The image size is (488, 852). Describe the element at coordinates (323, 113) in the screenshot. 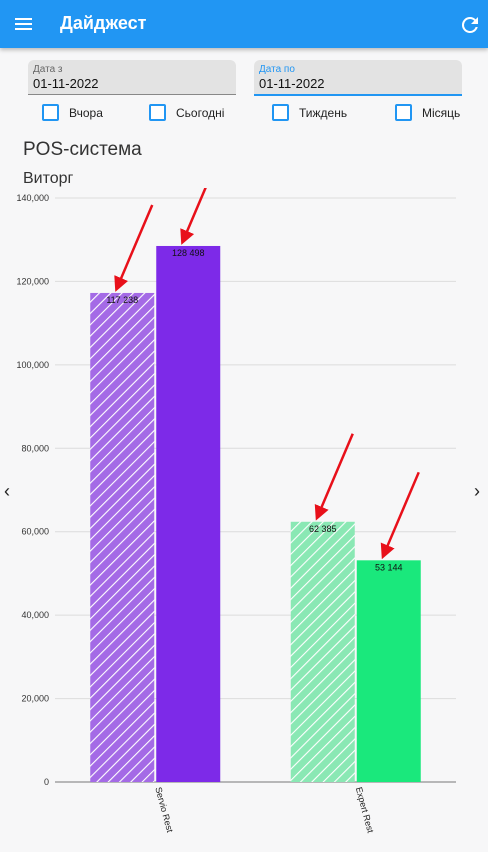

I see `checkbox-label: Тиждень` at that location.